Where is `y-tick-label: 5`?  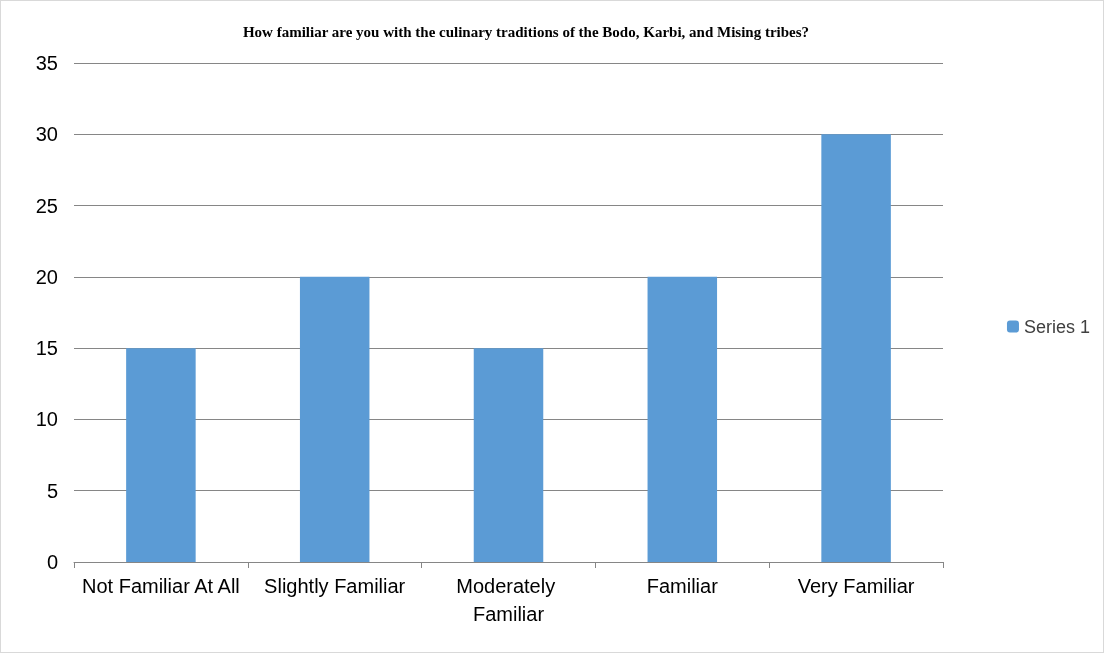
y-tick-label: 5 is located at coordinates (52, 490).